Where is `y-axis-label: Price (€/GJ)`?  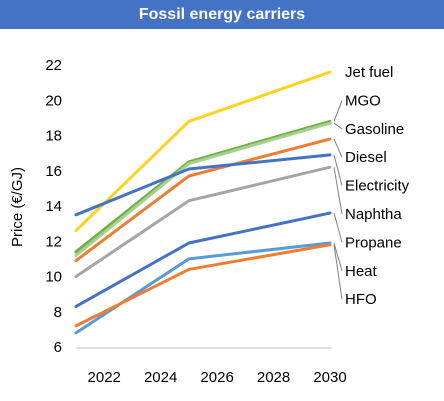 y-axis-label: Price (€/GJ) is located at coordinates (17, 207).